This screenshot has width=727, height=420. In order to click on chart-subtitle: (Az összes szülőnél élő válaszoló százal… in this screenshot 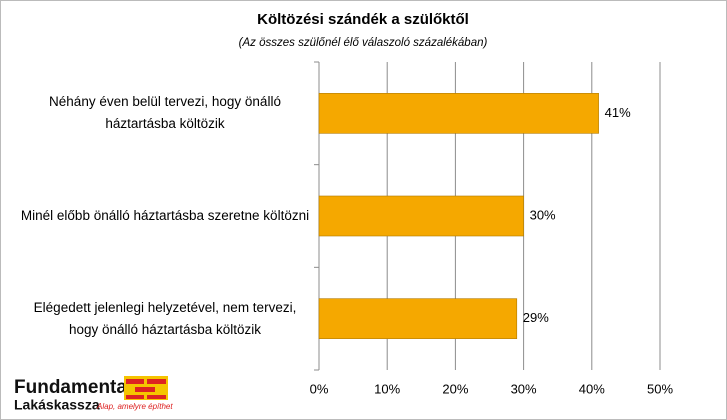, I will do `click(363, 43)`.